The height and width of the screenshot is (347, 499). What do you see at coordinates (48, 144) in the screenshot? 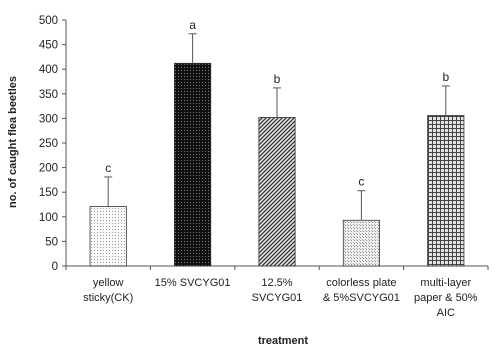
I see `y-tick-label: 250` at bounding box center [48, 144].